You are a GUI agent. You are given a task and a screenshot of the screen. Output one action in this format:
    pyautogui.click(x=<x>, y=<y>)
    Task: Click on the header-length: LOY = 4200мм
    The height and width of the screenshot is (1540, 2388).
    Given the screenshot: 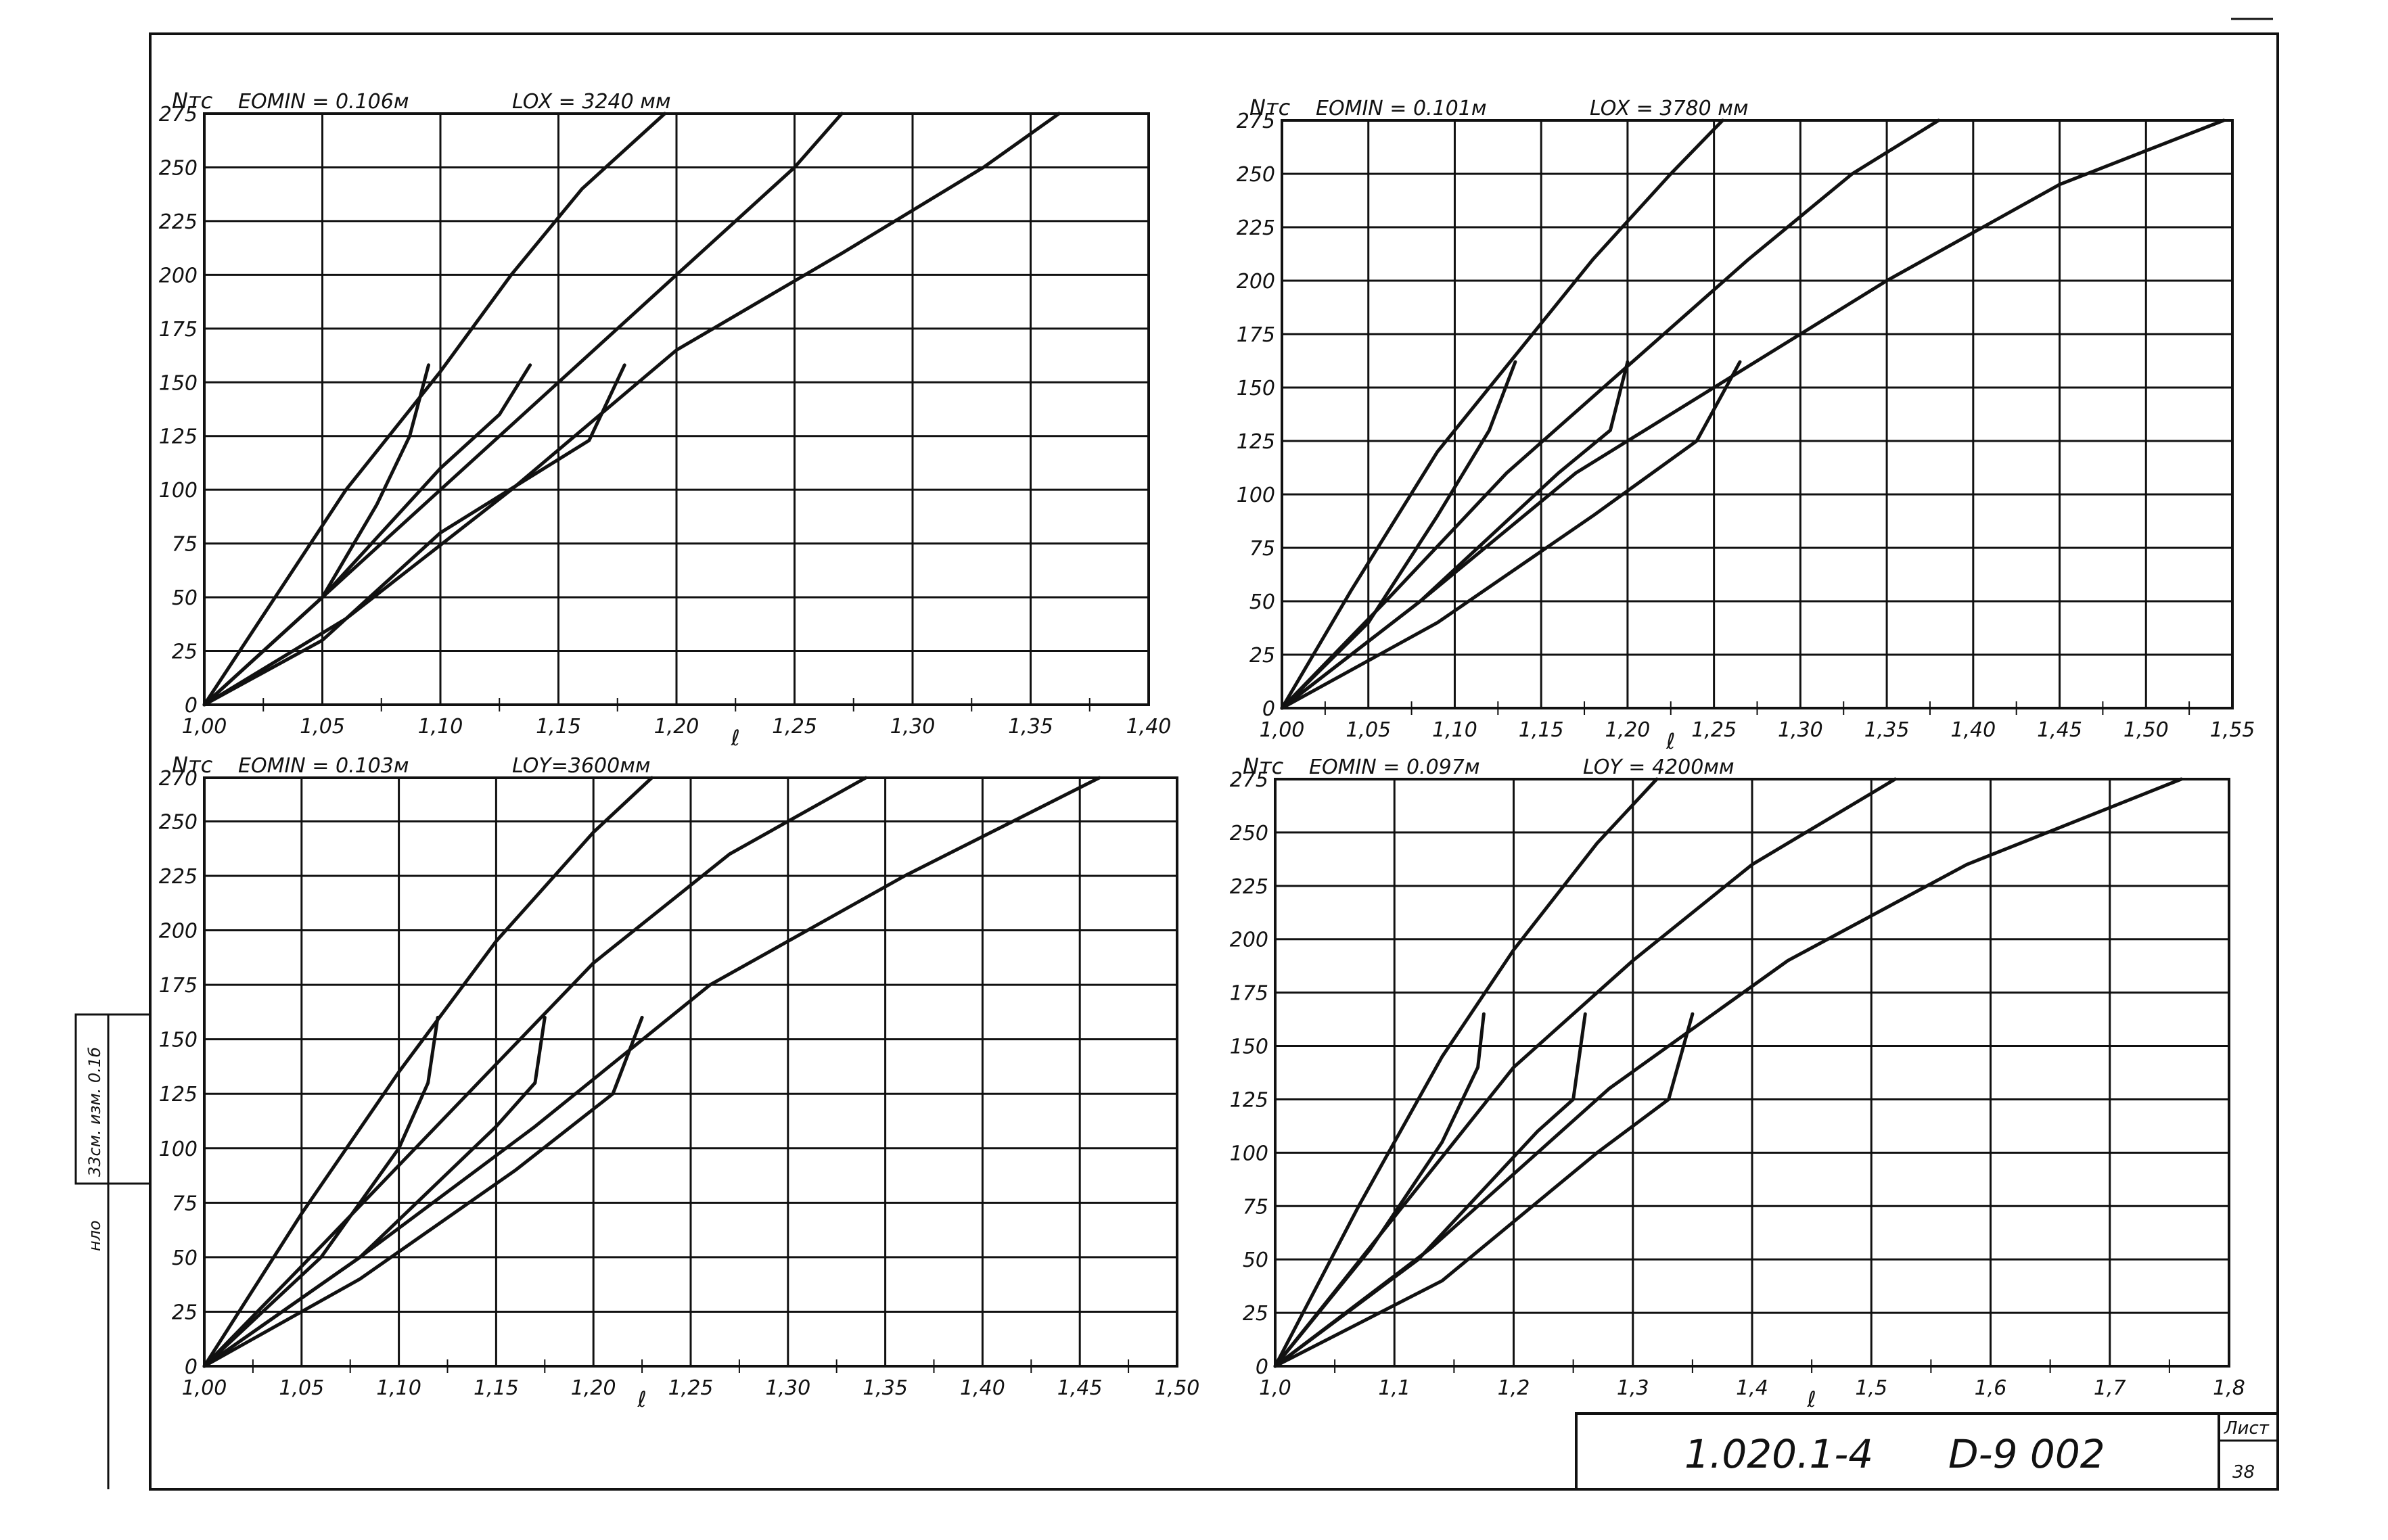 What is the action you would take?
    pyautogui.click(x=1659, y=767)
    